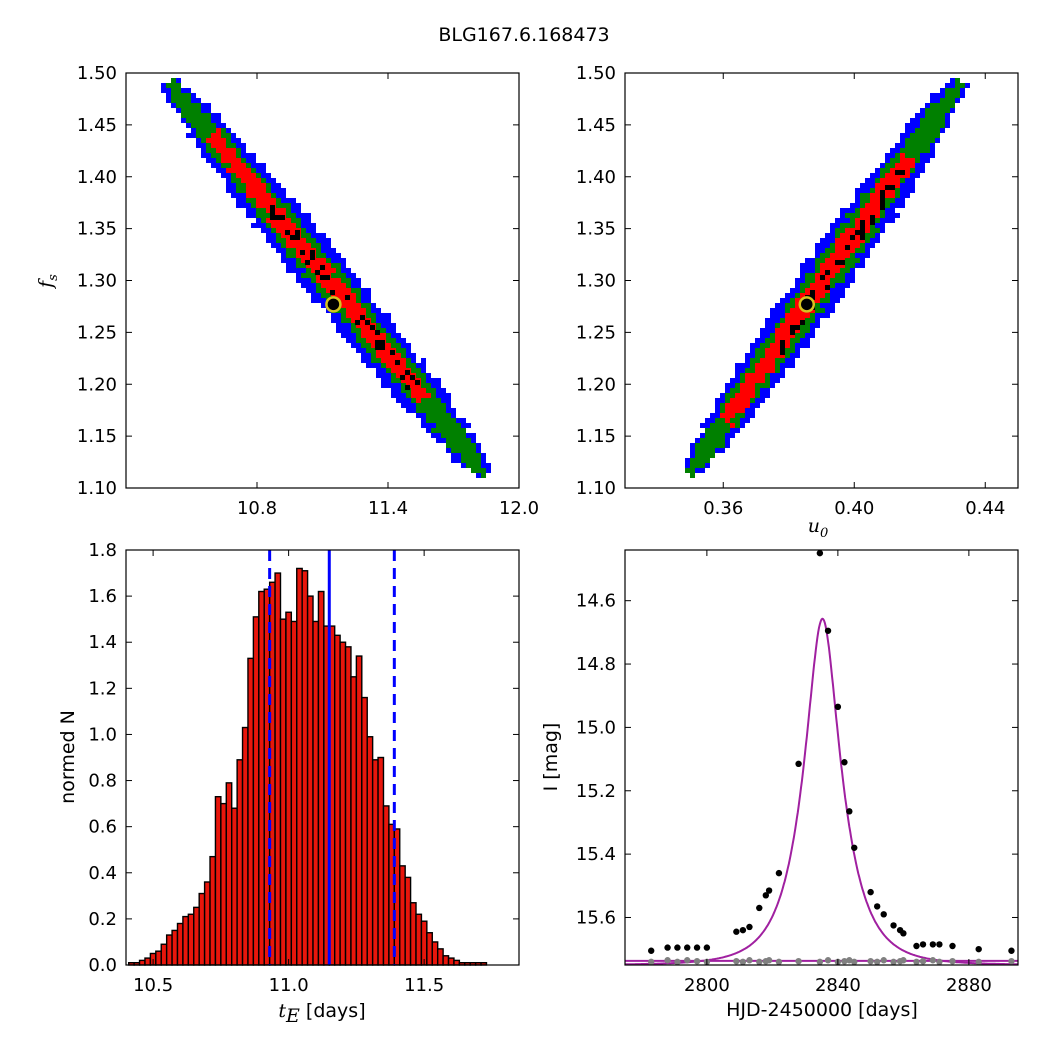  What do you see at coordinates (292, 1016) in the screenshot?
I see `x-axis-label-subscript: E` at bounding box center [292, 1016].